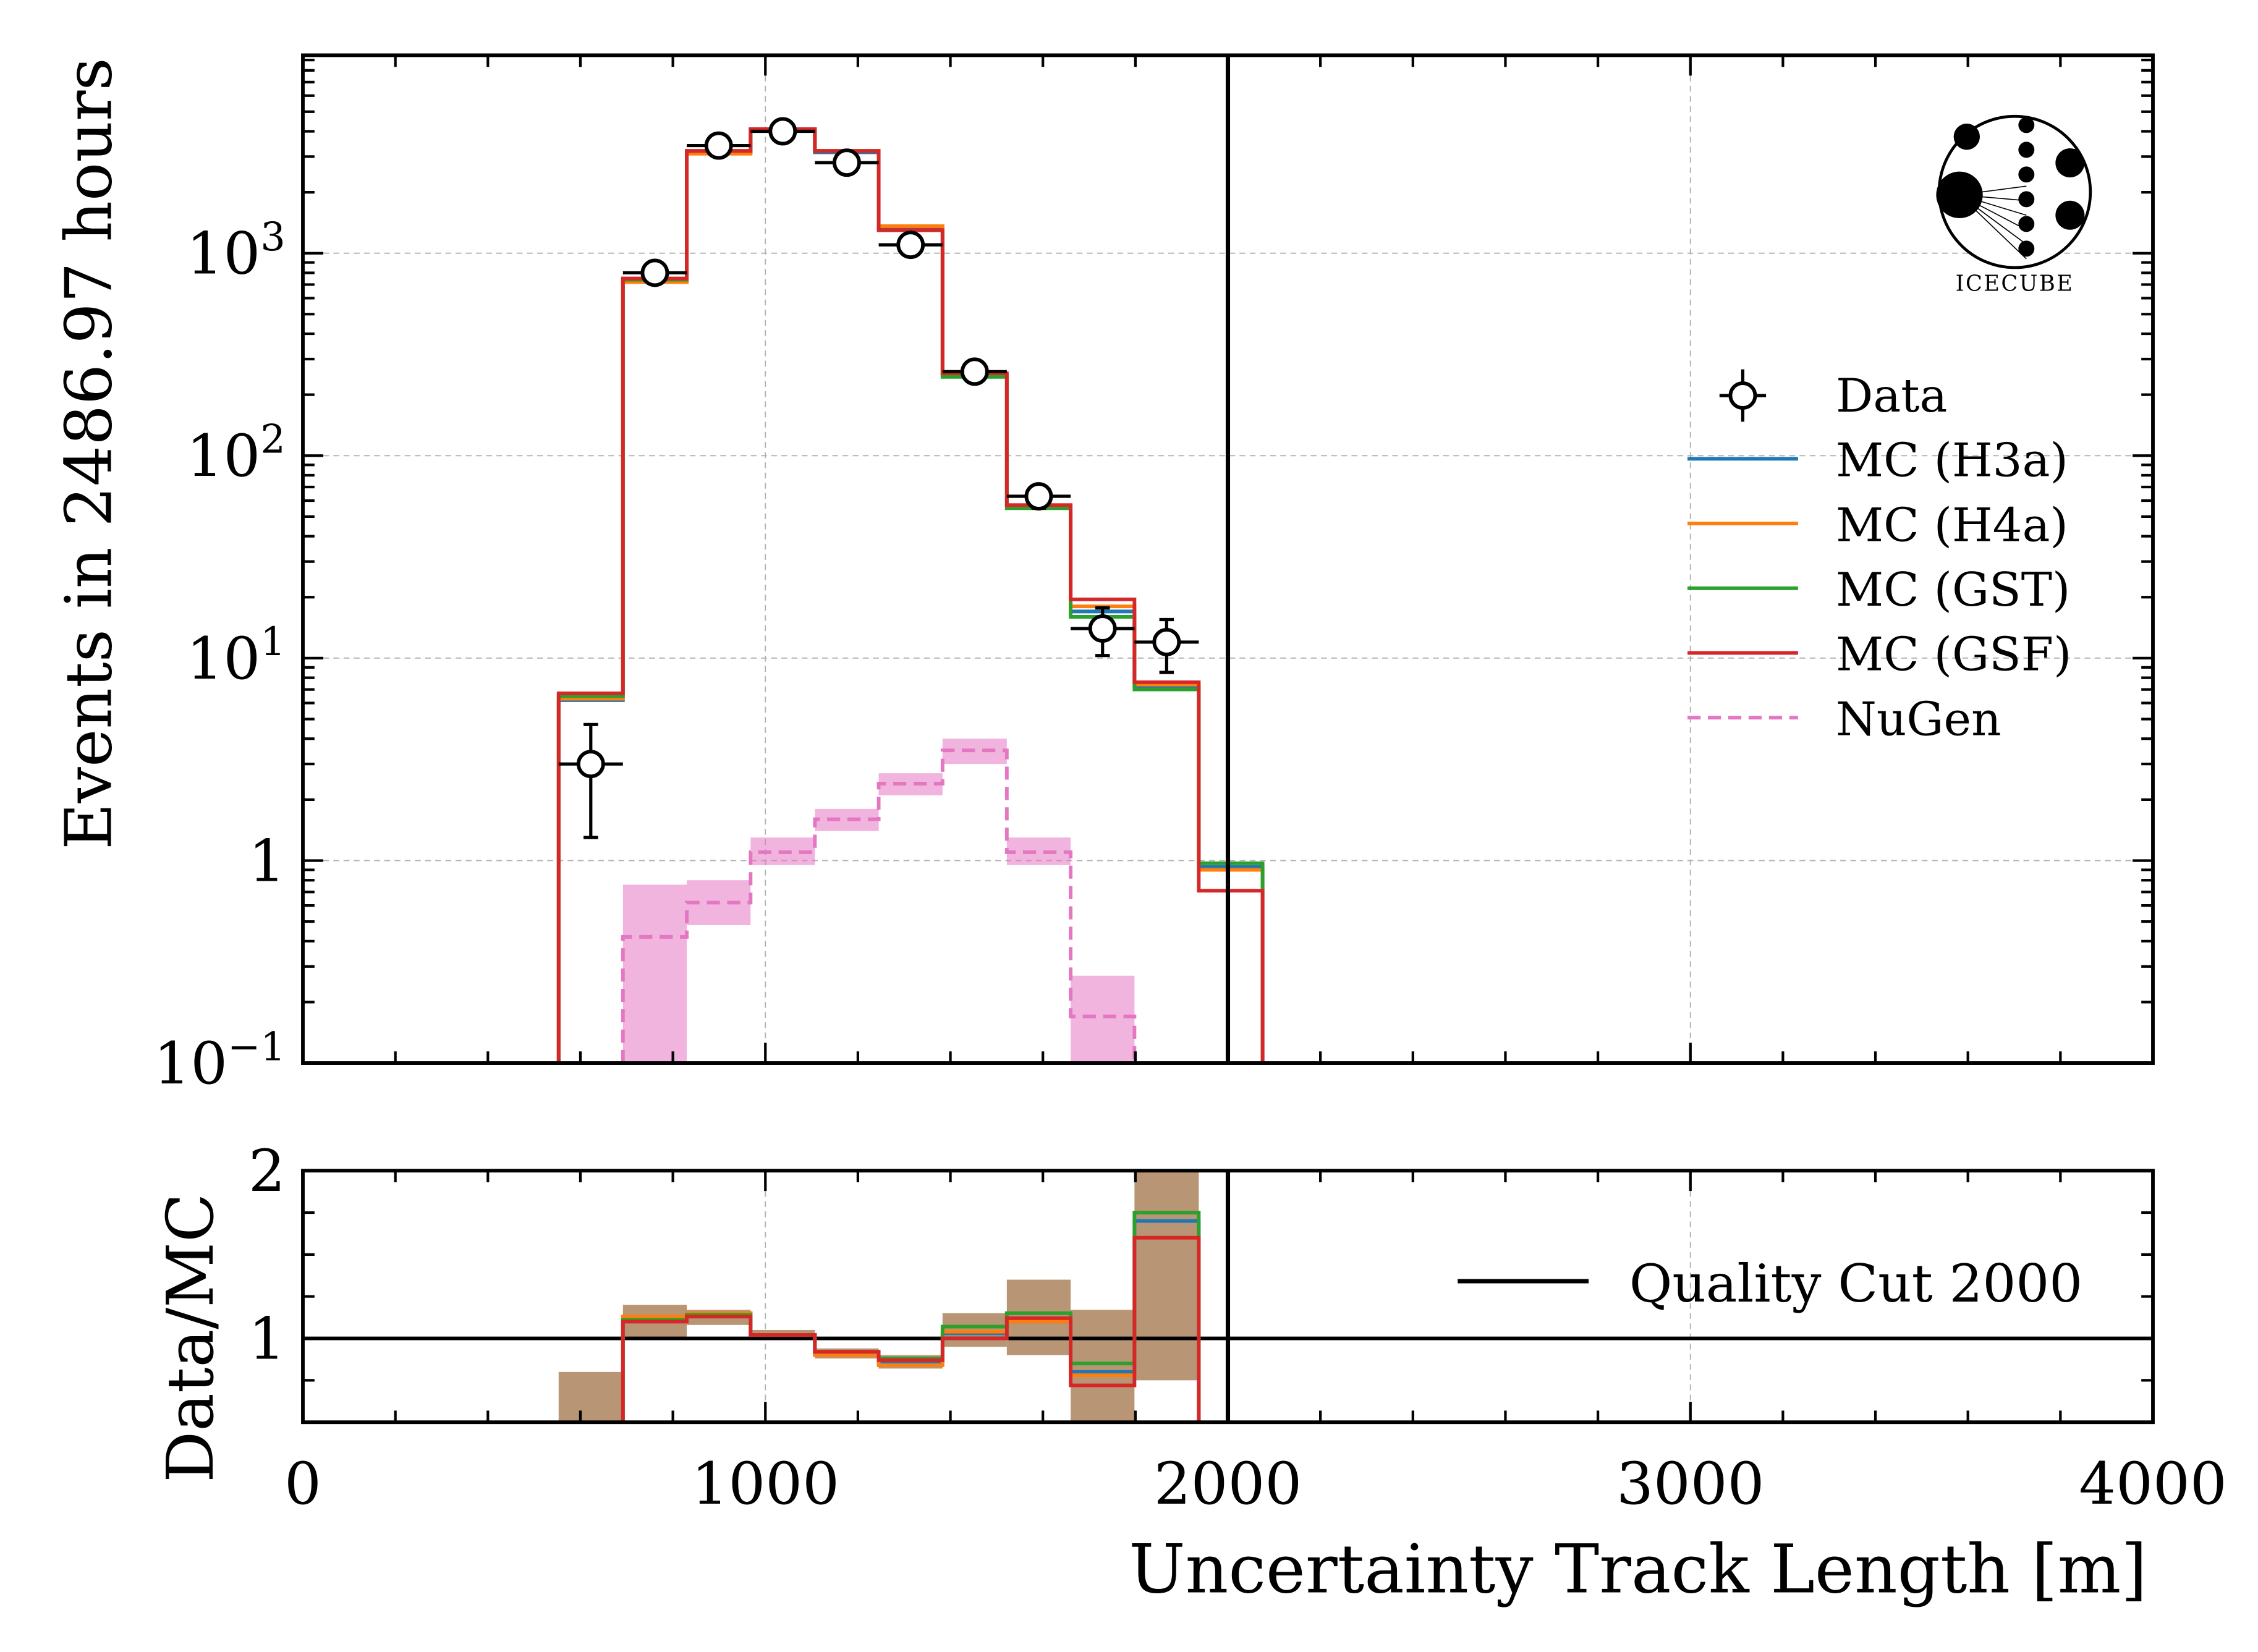  I want to click on y-tick-label: 10², so click(236, 454).